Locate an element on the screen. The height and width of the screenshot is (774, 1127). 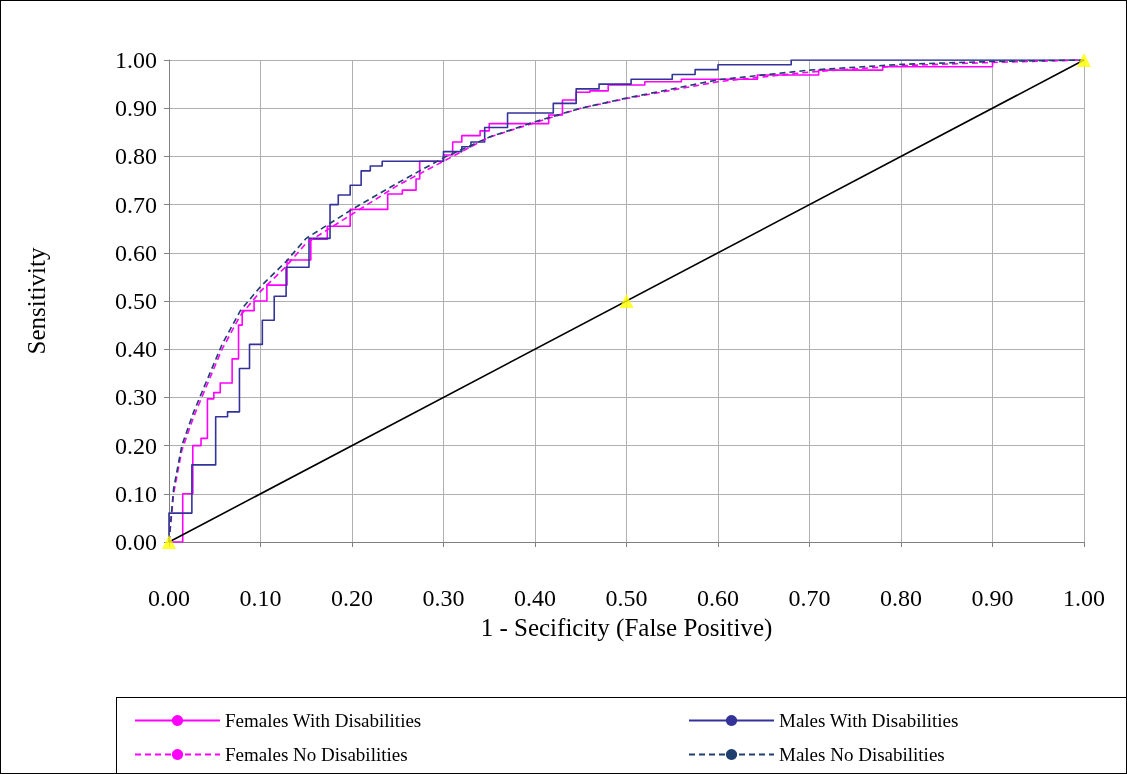
x-axis-title: 1 - Secificity (False Positive) is located at coordinates (626, 627).